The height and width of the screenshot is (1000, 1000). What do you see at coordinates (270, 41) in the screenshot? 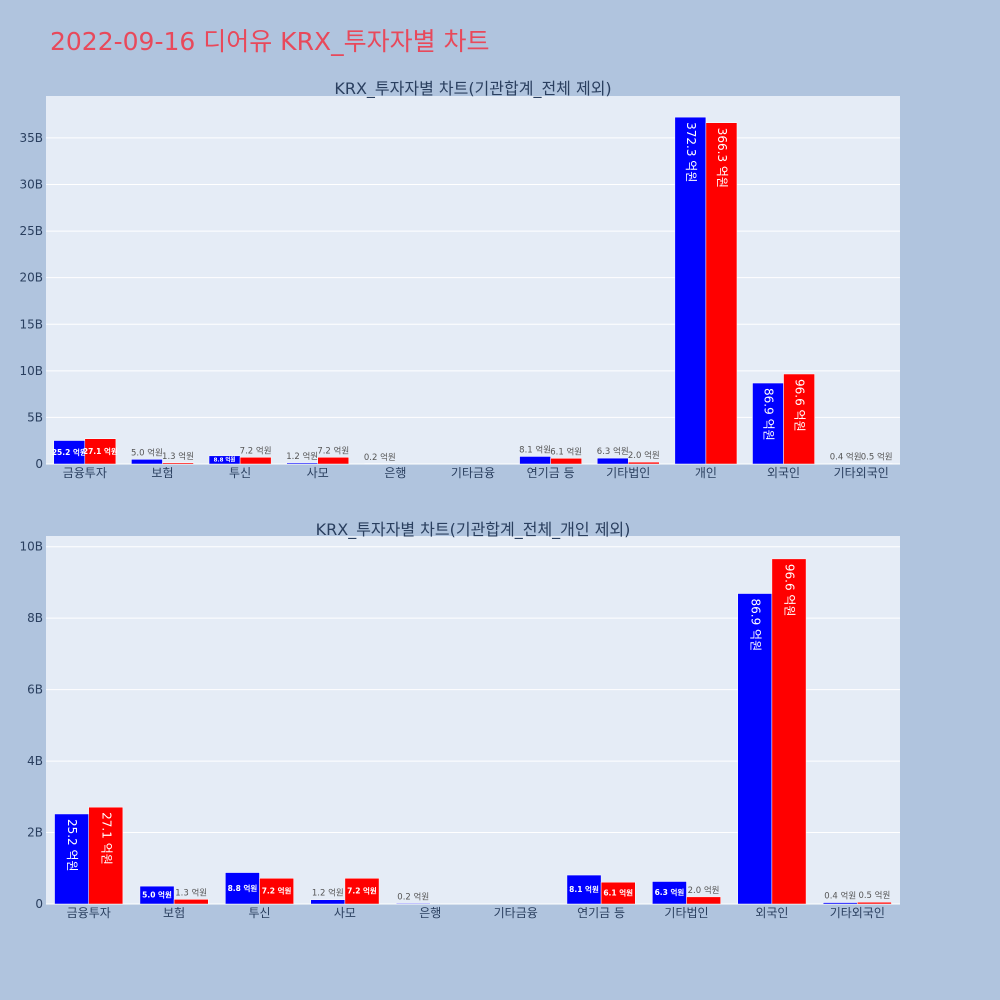
I see `page-title: 2022-09-16 디어유 KRX_투자자별 차트` at bounding box center [270, 41].